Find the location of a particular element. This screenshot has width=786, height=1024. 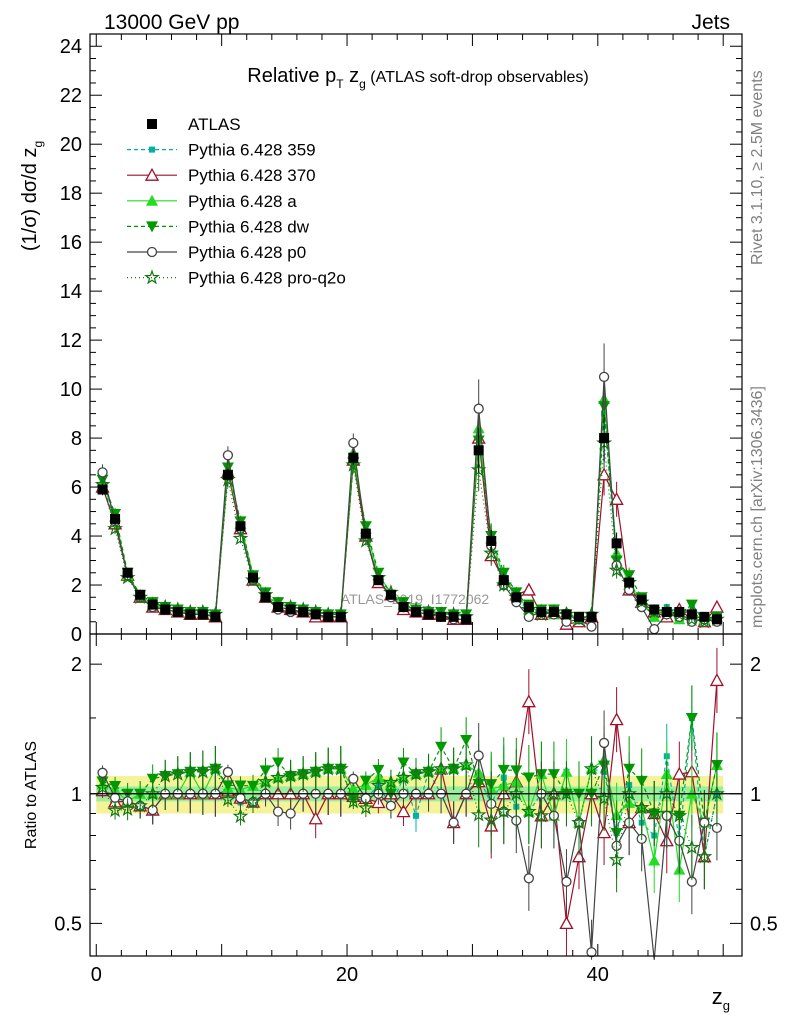

legend-label: Pythia 6.428 359 is located at coordinates (252, 150).